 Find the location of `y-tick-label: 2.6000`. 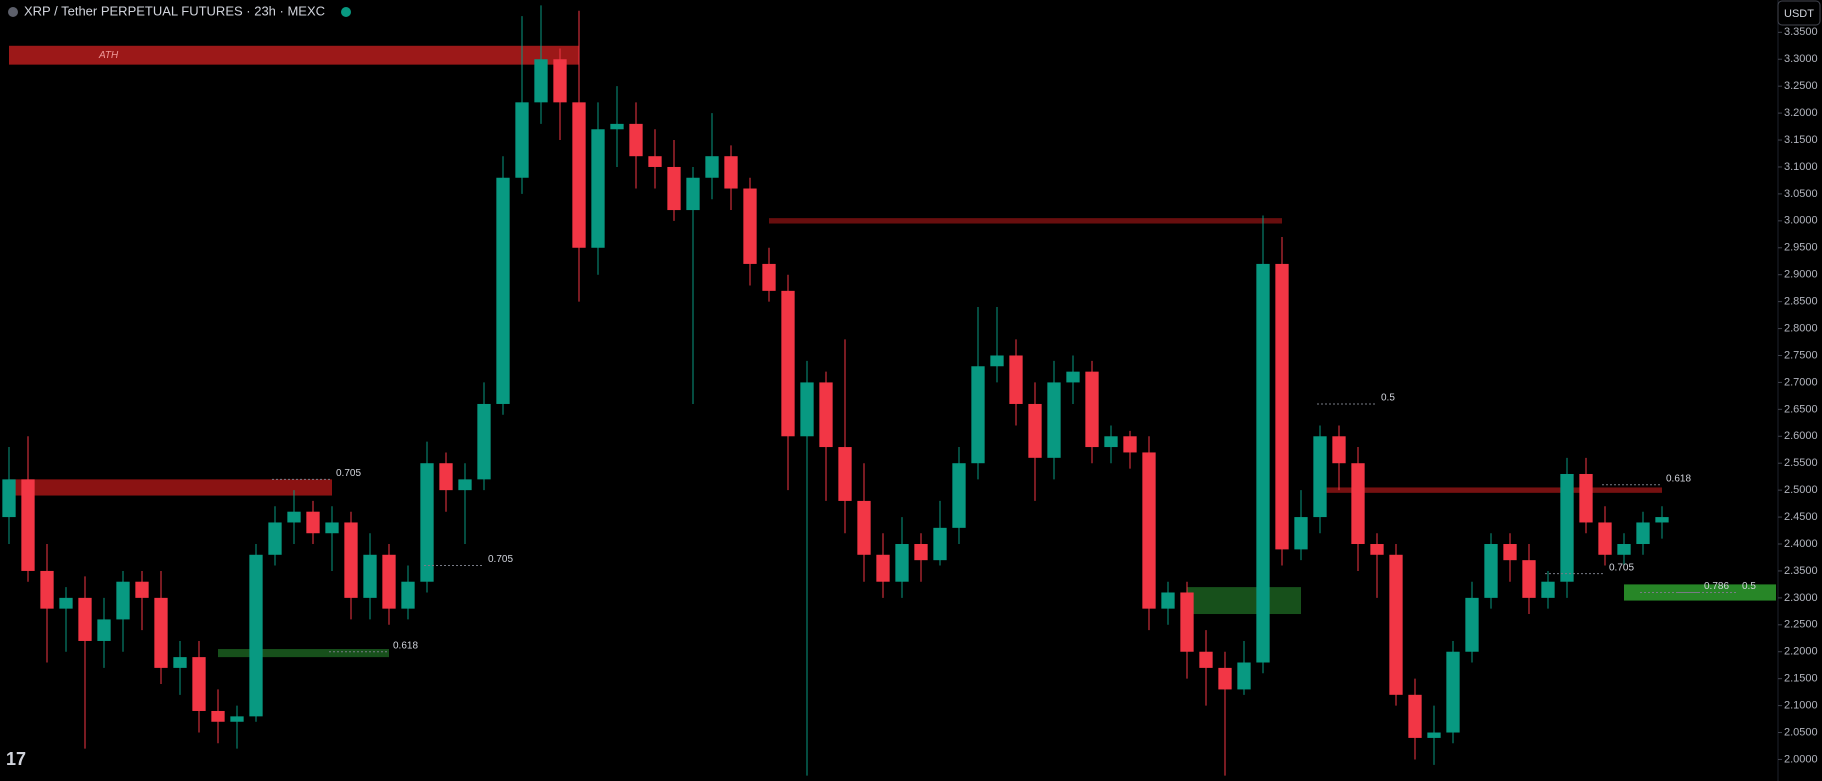

y-tick-label: 2.6000 is located at coordinates (1801, 436).